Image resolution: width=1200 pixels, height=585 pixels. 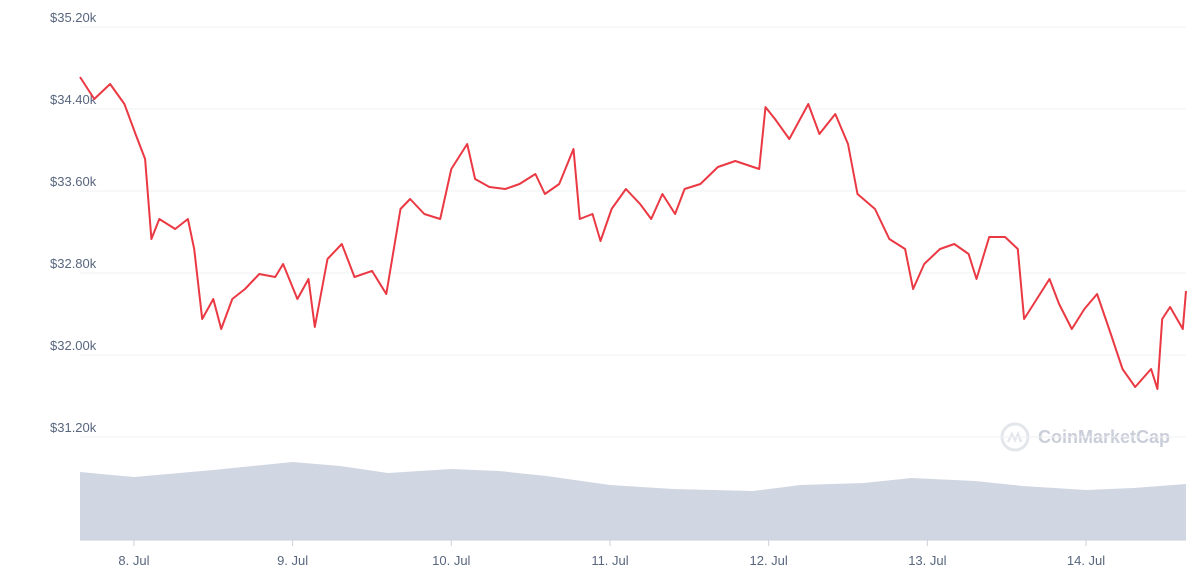 What do you see at coordinates (73, 427) in the screenshot?
I see `y-tick-label: $31.20k` at bounding box center [73, 427].